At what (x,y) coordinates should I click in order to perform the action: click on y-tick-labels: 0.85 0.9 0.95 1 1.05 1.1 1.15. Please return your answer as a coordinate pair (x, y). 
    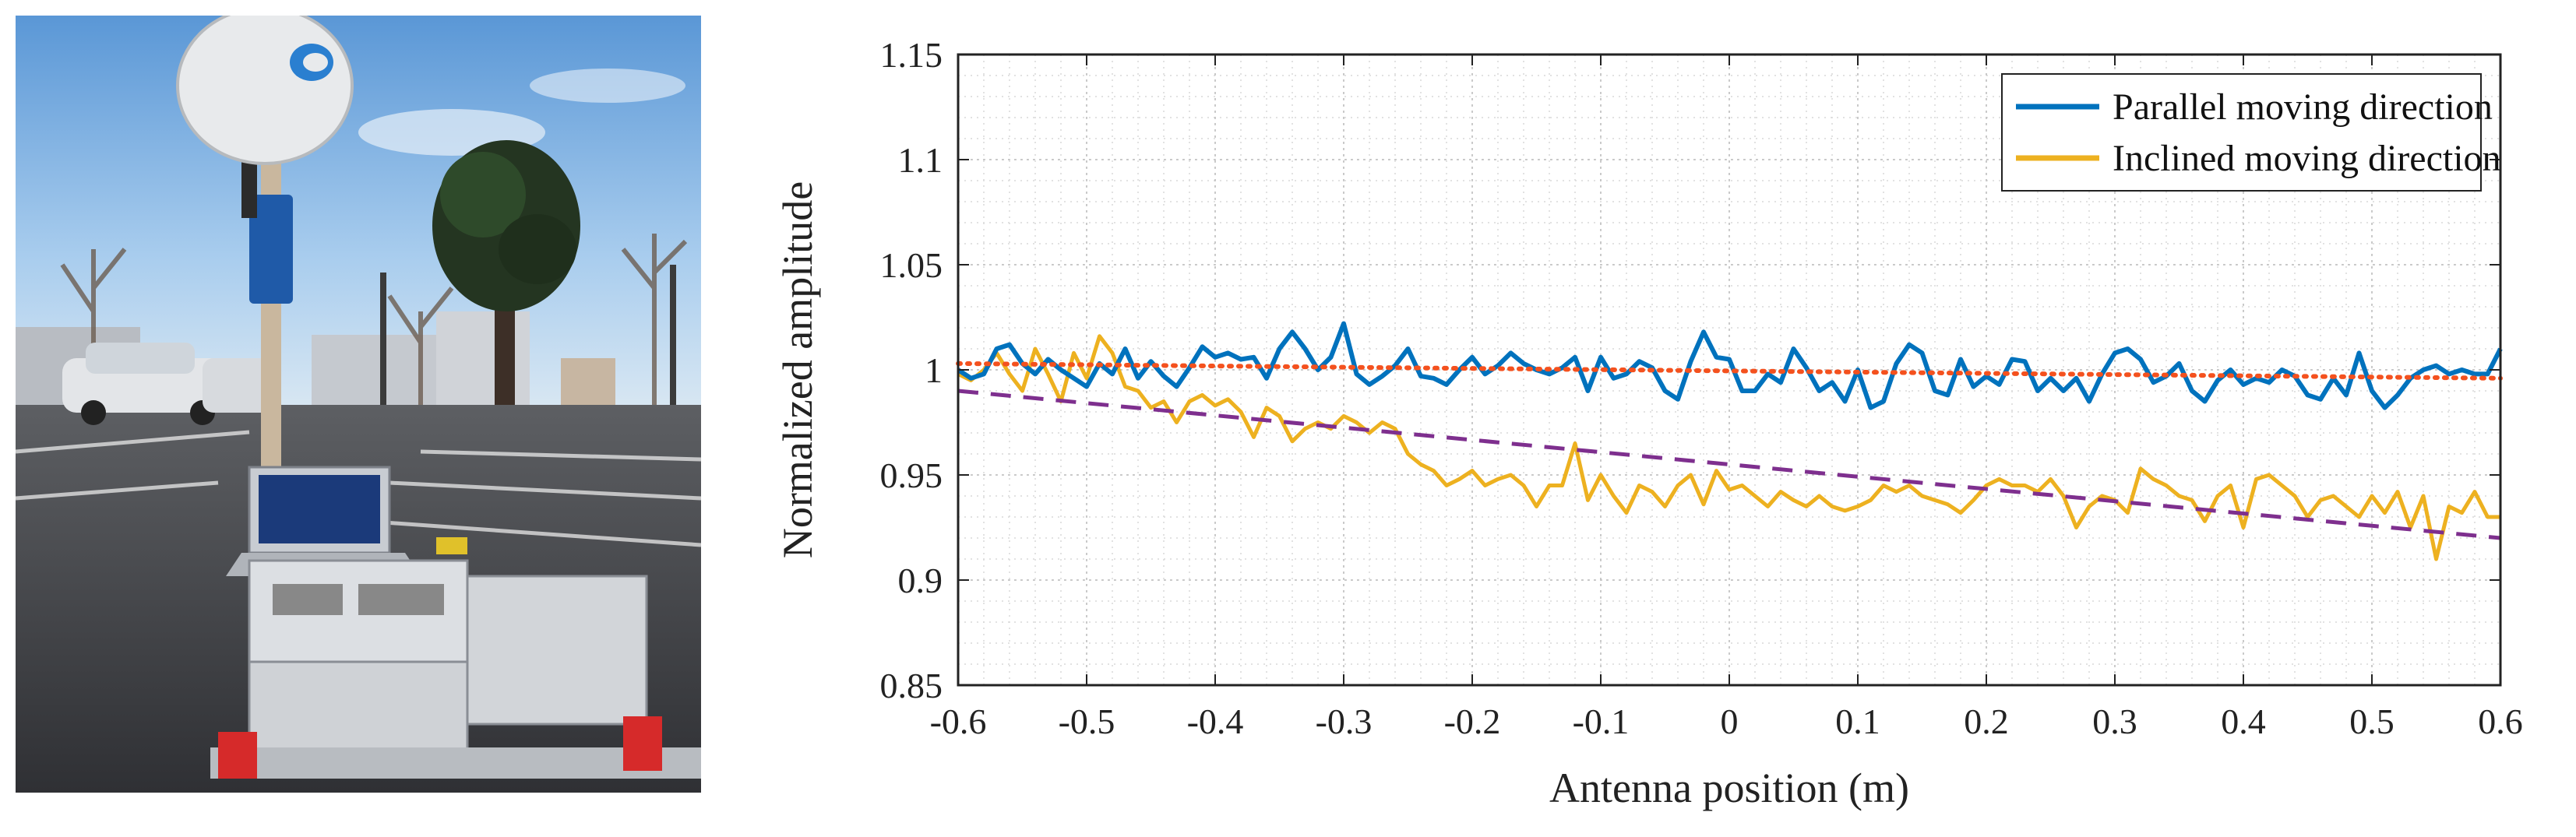
    Looking at the image, I should click on (912, 370).